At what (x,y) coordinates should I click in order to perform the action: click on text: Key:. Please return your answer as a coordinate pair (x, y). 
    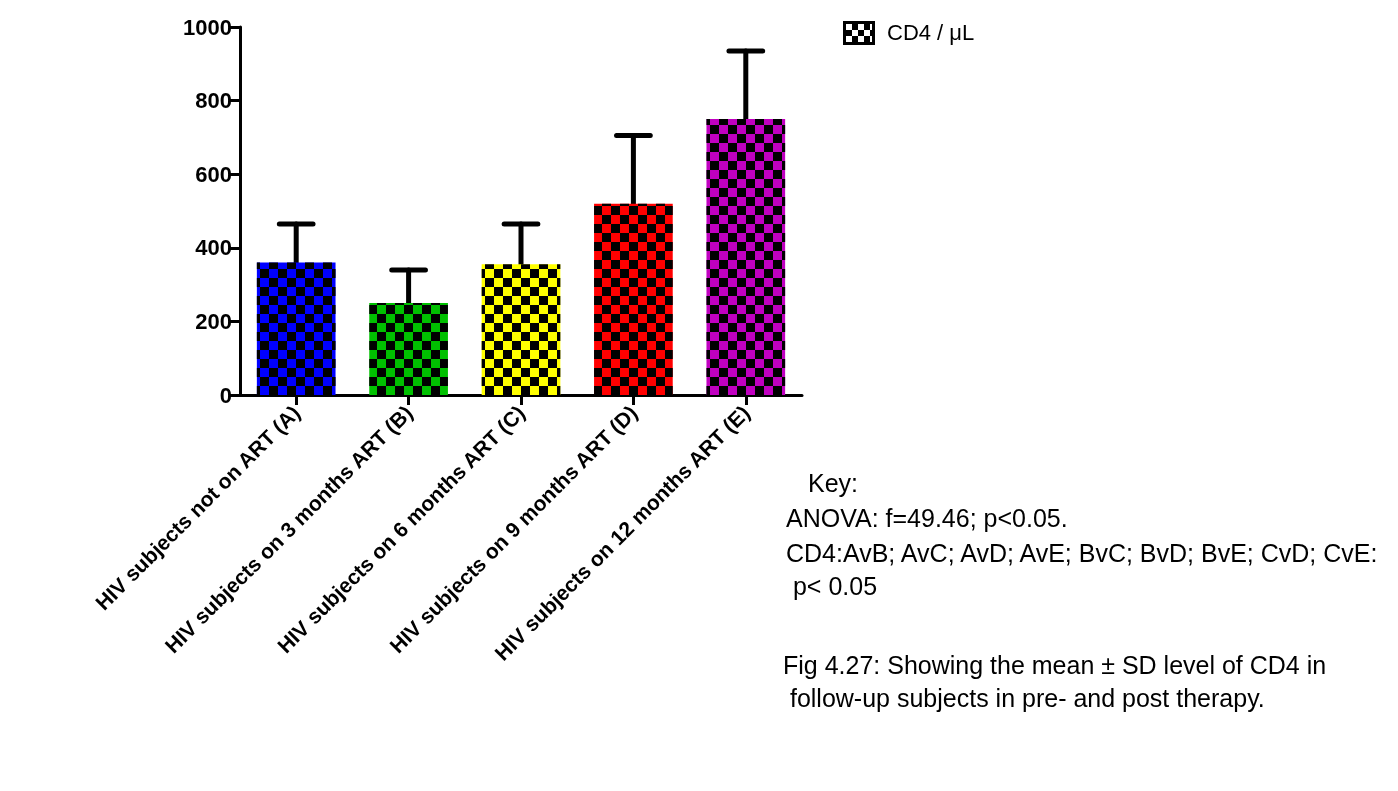
    Looking at the image, I should click on (833, 482).